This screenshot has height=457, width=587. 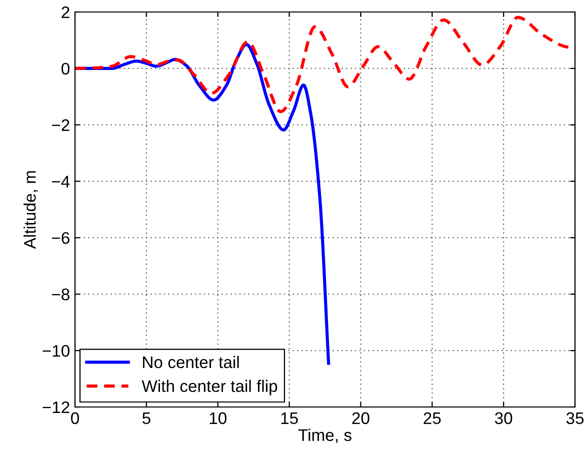 I want to click on y-tick-label: −10, so click(x=56, y=350).